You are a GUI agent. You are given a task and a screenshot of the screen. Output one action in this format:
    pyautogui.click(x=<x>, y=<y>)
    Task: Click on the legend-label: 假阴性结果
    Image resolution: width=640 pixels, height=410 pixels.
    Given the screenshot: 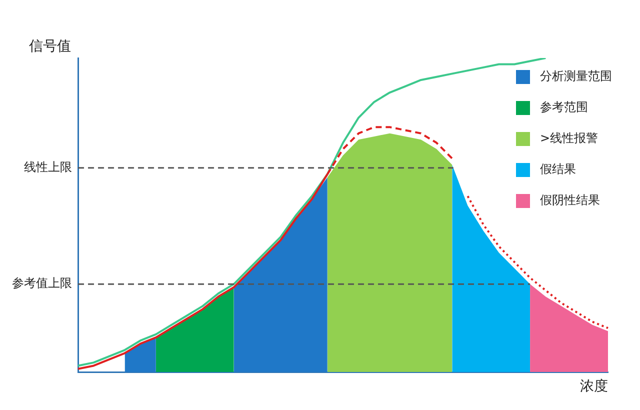 What is the action you would take?
    pyautogui.click(x=570, y=200)
    